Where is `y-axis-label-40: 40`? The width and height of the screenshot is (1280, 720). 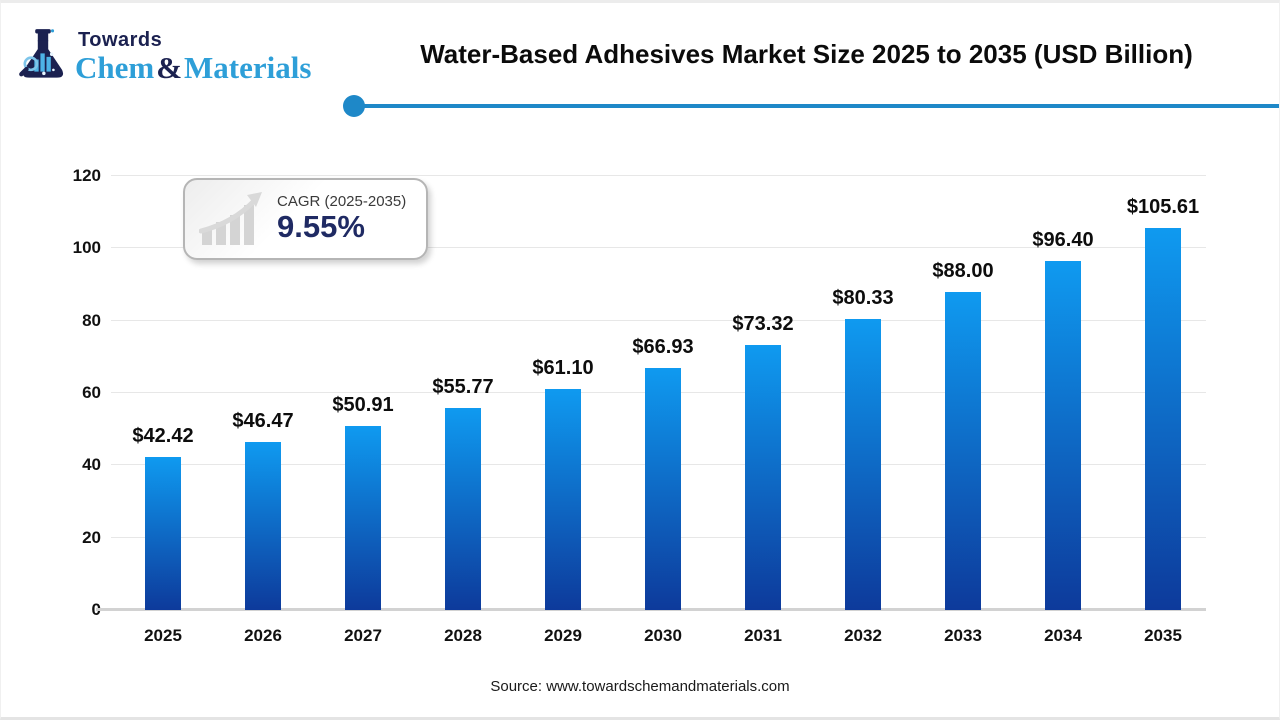
y-axis-label-40: 40 is located at coordinates (91, 465).